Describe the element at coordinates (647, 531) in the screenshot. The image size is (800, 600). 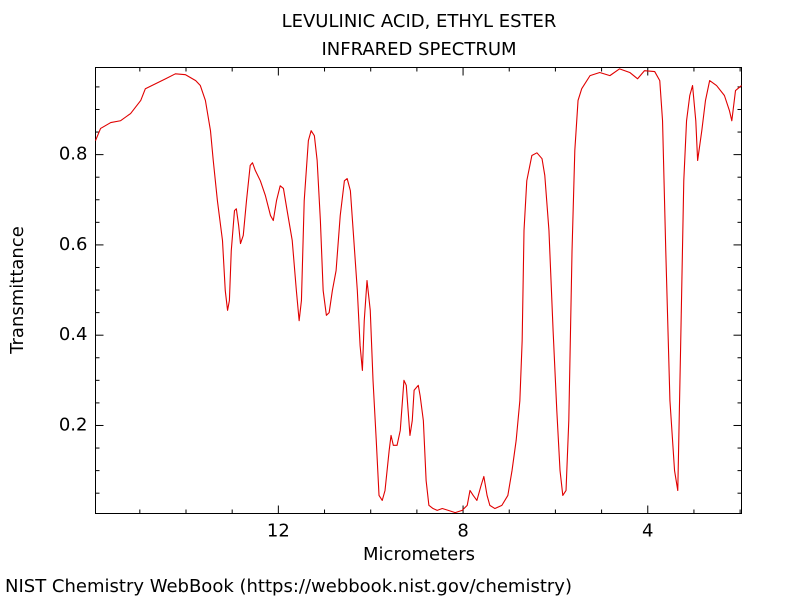
I see `x-tick-label: 4` at that location.